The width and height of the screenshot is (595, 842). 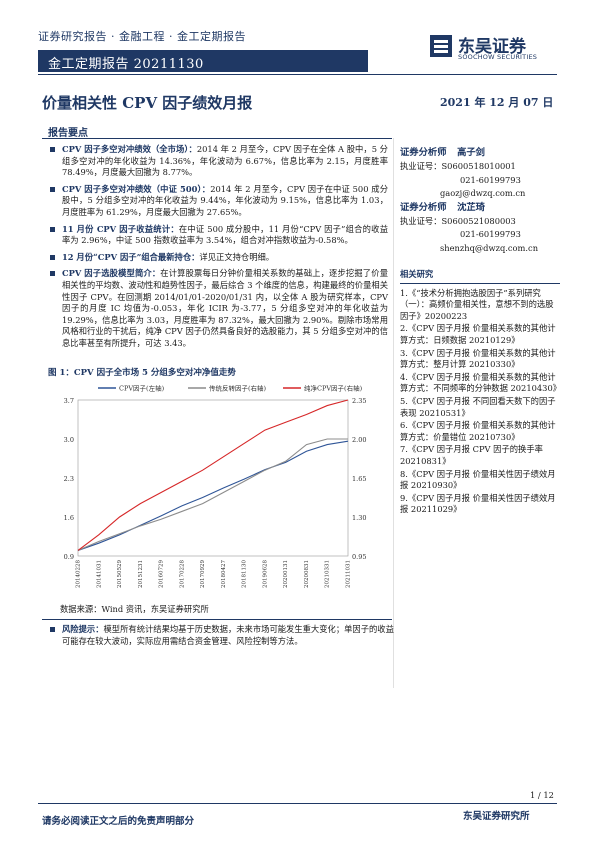 I want to click on analyst-email: shenzhq@dwzq.com.cn, so click(x=489, y=247).